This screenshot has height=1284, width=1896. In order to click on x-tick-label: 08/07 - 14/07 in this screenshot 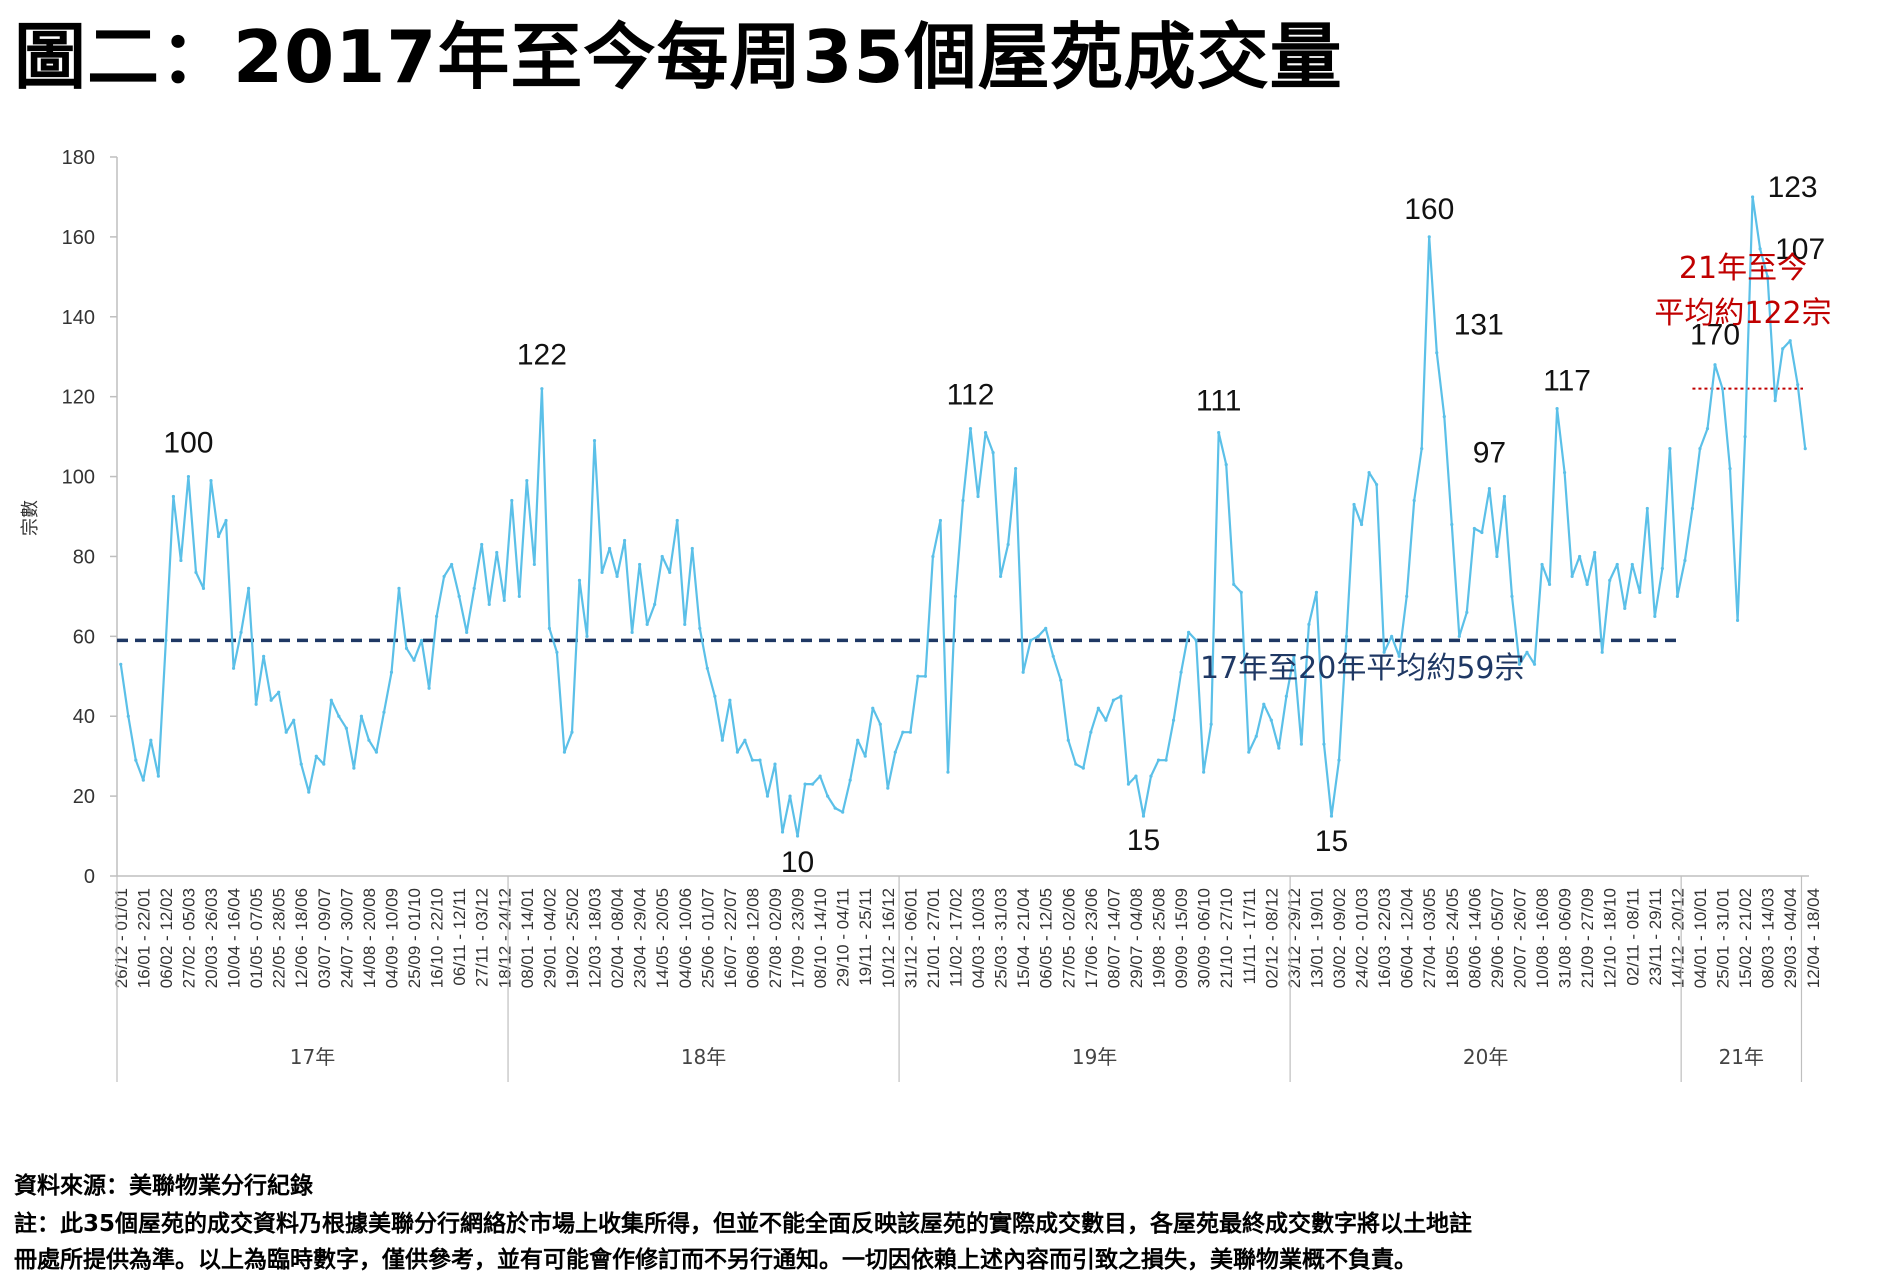, I will do `click(1113, 938)`.